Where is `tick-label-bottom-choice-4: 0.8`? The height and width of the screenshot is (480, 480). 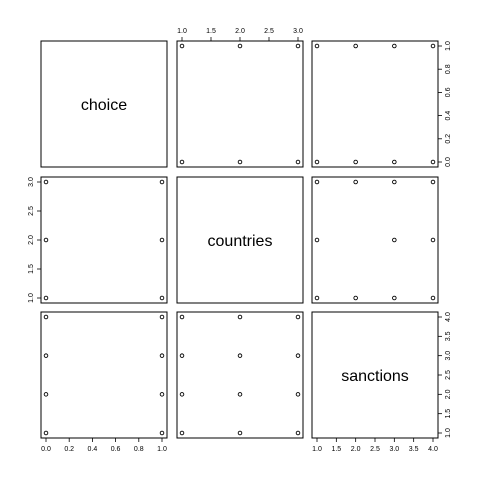 tick-label-bottom-choice-4: 0.8 is located at coordinates (139, 449).